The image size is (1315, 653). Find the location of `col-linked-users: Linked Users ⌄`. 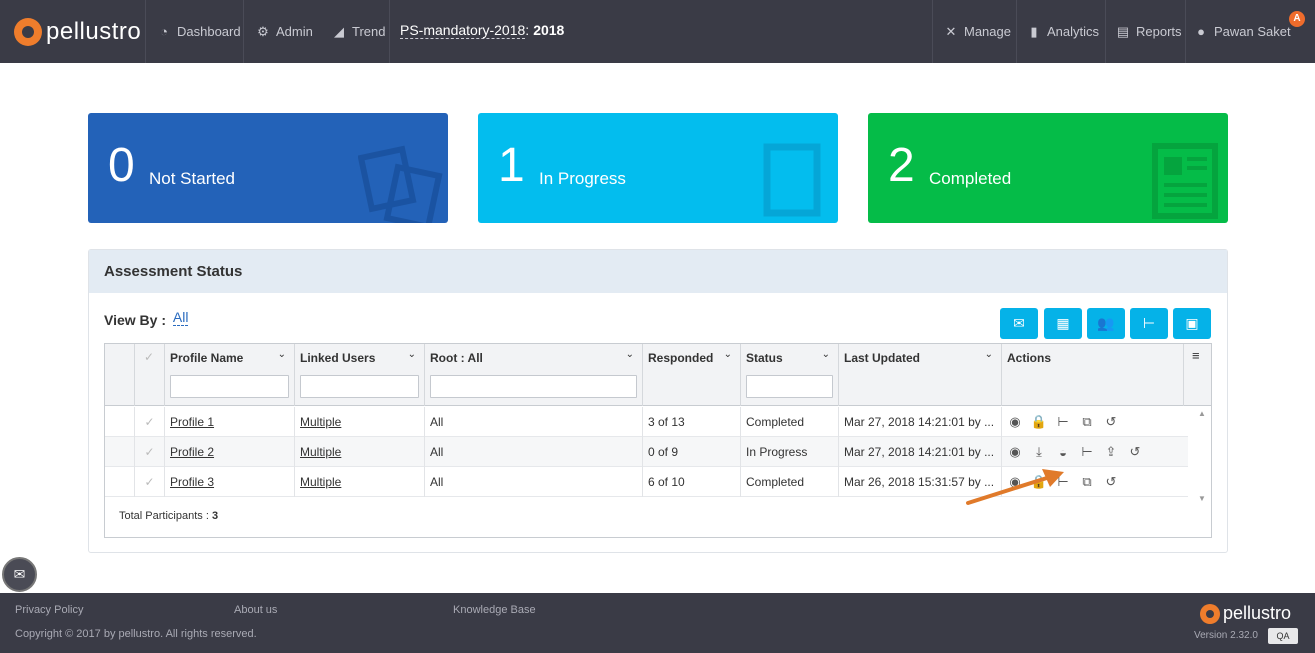

col-linked-users: Linked Users ⌄ is located at coordinates (360, 375).